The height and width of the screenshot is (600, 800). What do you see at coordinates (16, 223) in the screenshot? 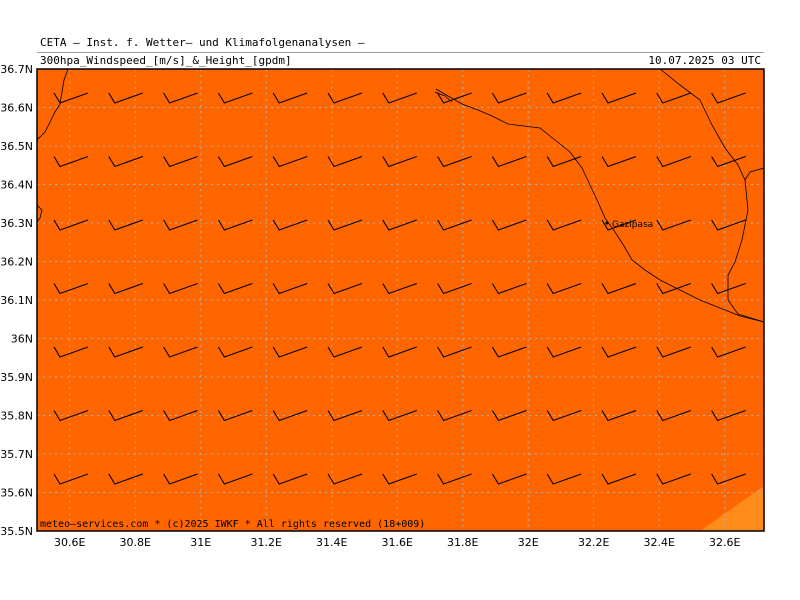
I see `lat-tick-label: 36.3N` at bounding box center [16, 223].